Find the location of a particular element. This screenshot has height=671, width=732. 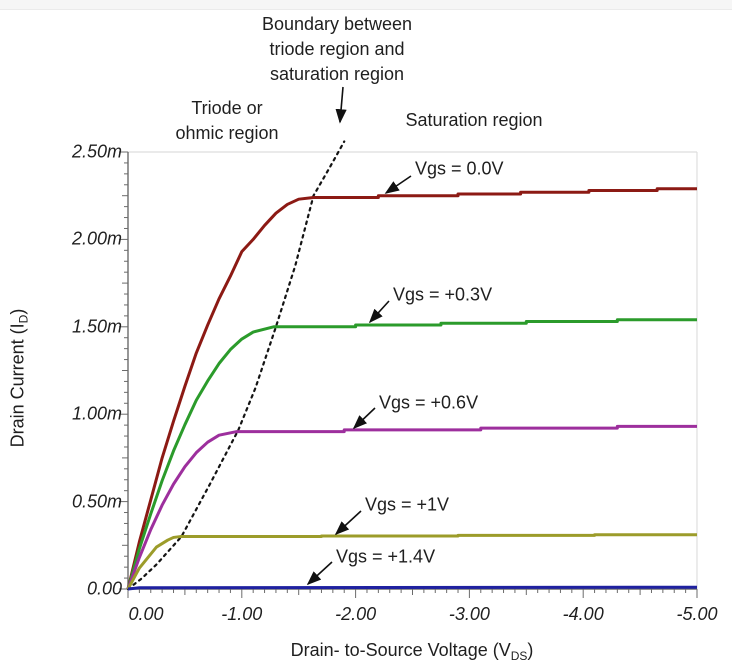

x-tick-label: -5.00 is located at coordinates (697, 614).